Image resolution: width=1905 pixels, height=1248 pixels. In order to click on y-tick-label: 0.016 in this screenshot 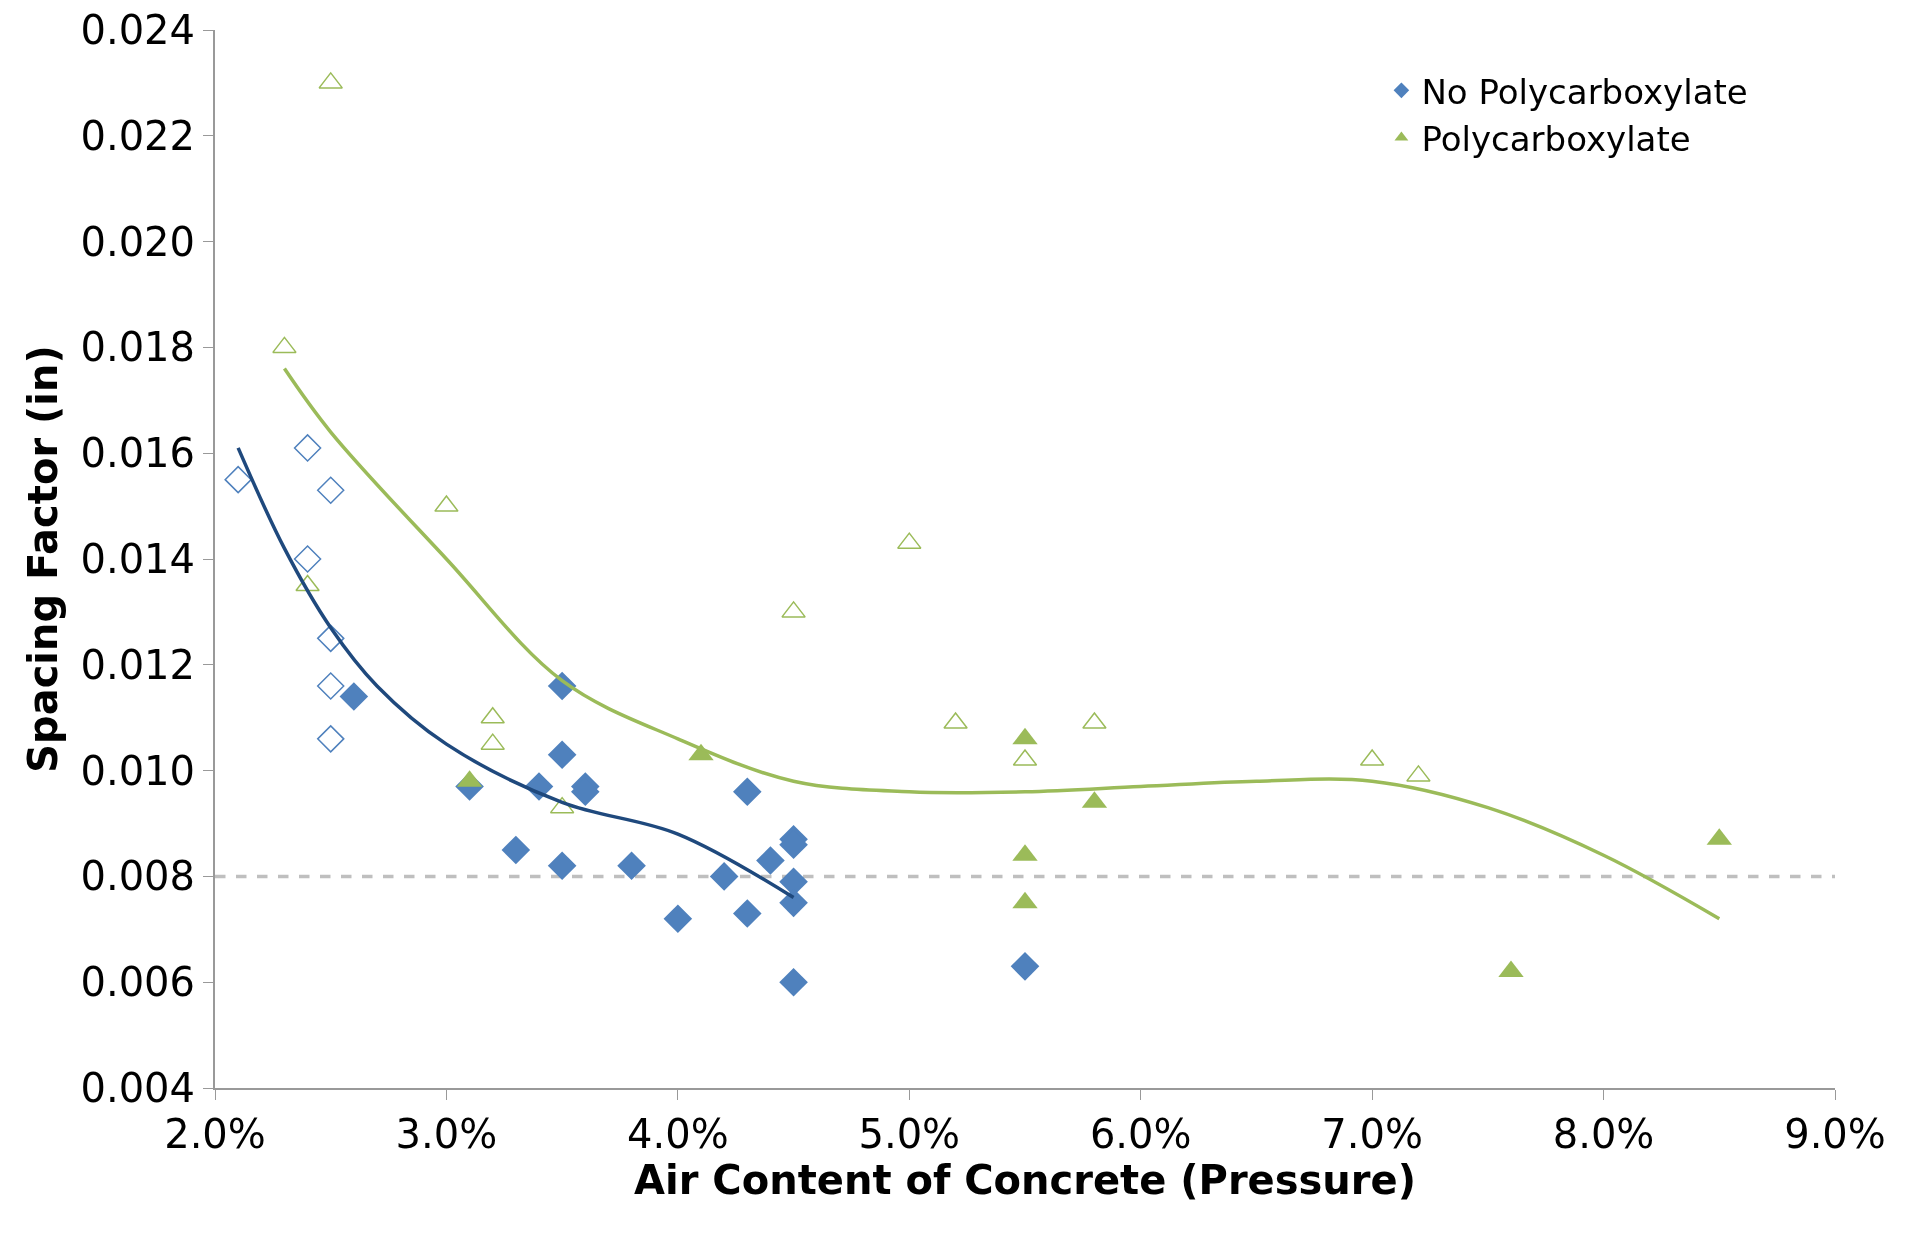, I will do `click(137, 453)`.